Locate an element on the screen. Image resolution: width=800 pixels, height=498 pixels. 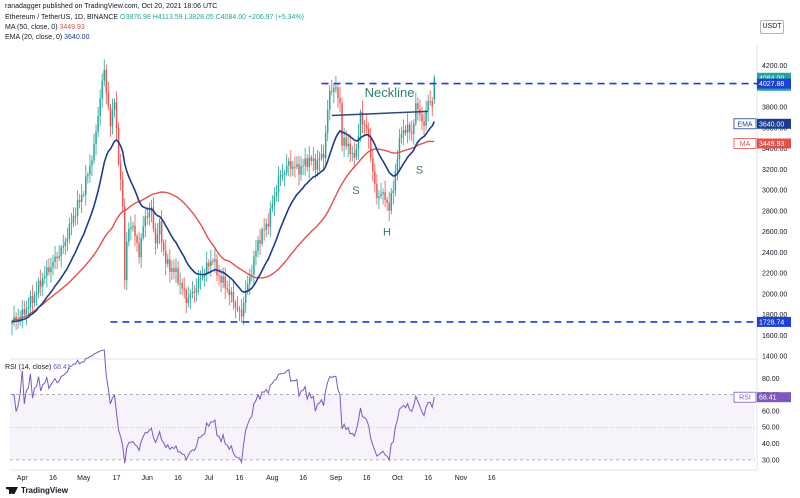
left-shoulder-label: S is located at coordinates (355, 191).